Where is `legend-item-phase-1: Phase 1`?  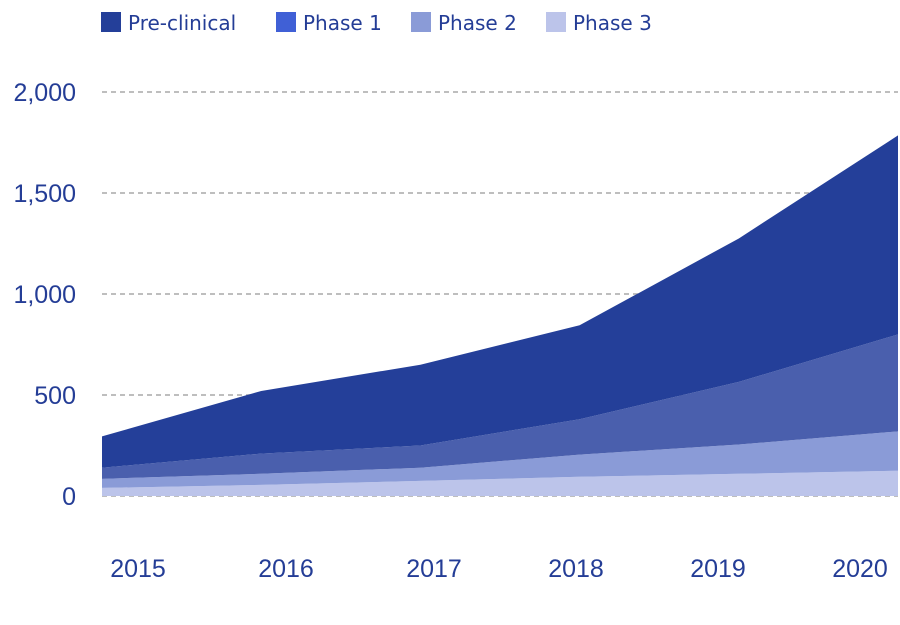
legend-item-phase-1: Phase 1 is located at coordinates (329, 23).